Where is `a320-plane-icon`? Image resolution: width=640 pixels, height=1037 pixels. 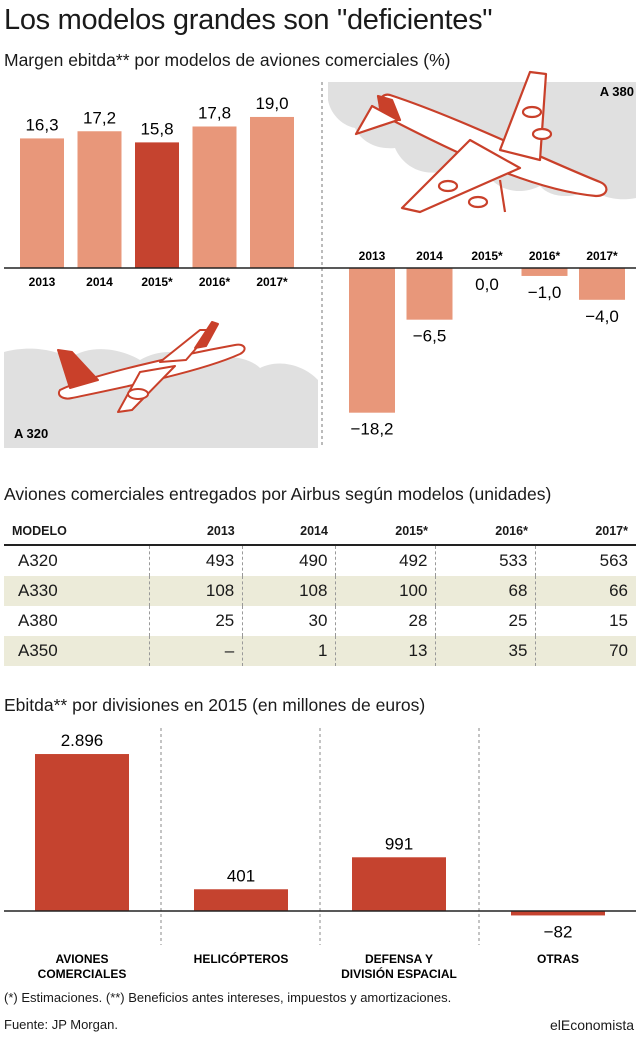 a320-plane-icon is located at coordinates (151, 367).